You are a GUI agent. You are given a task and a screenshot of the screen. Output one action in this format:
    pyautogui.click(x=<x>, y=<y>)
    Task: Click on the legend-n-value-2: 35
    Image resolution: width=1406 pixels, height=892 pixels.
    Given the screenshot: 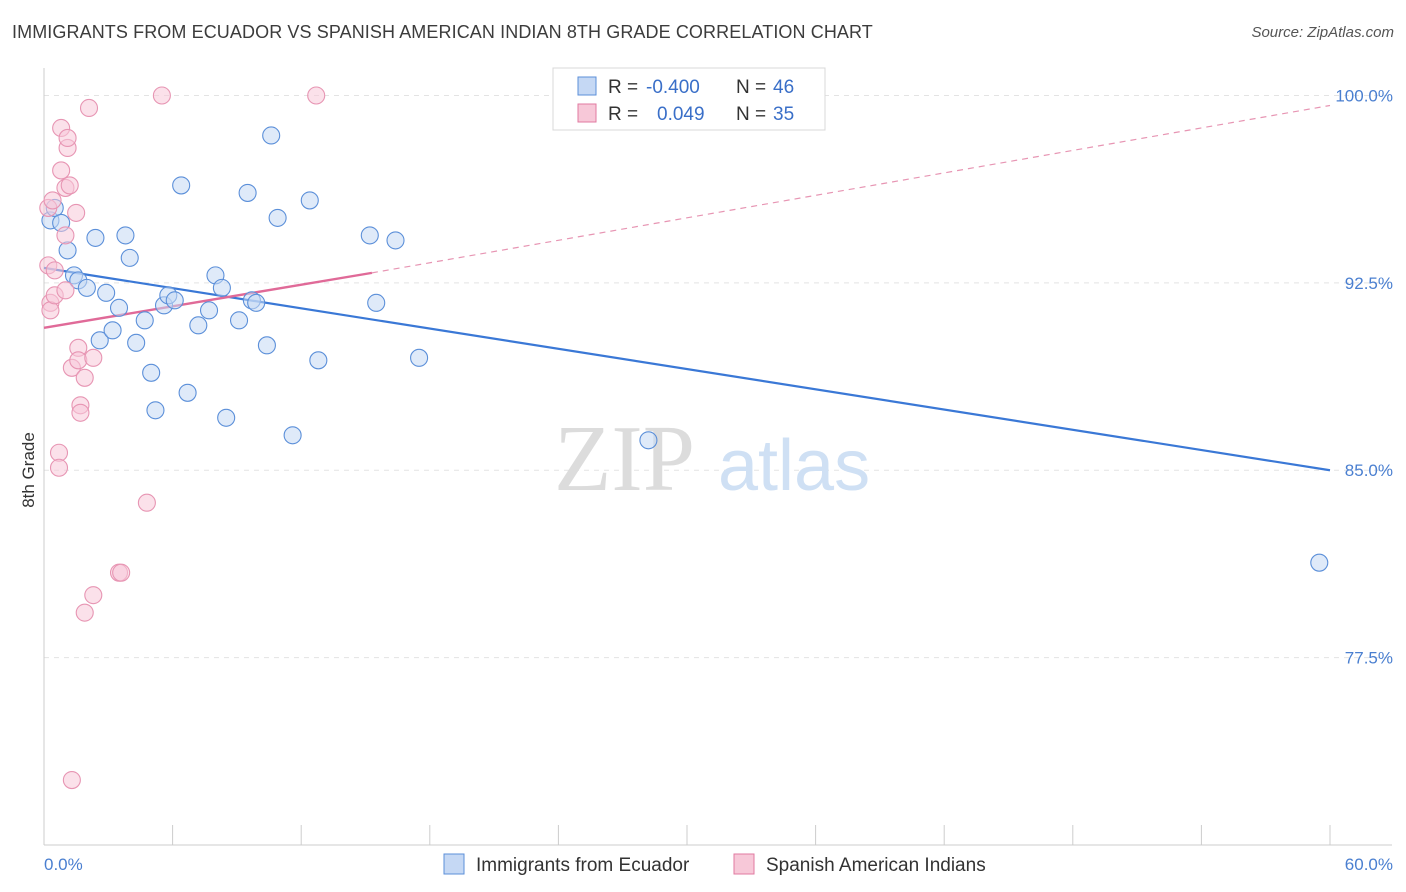 What is the action you would take?
    pyautogui.click(x=783, y=114)
    